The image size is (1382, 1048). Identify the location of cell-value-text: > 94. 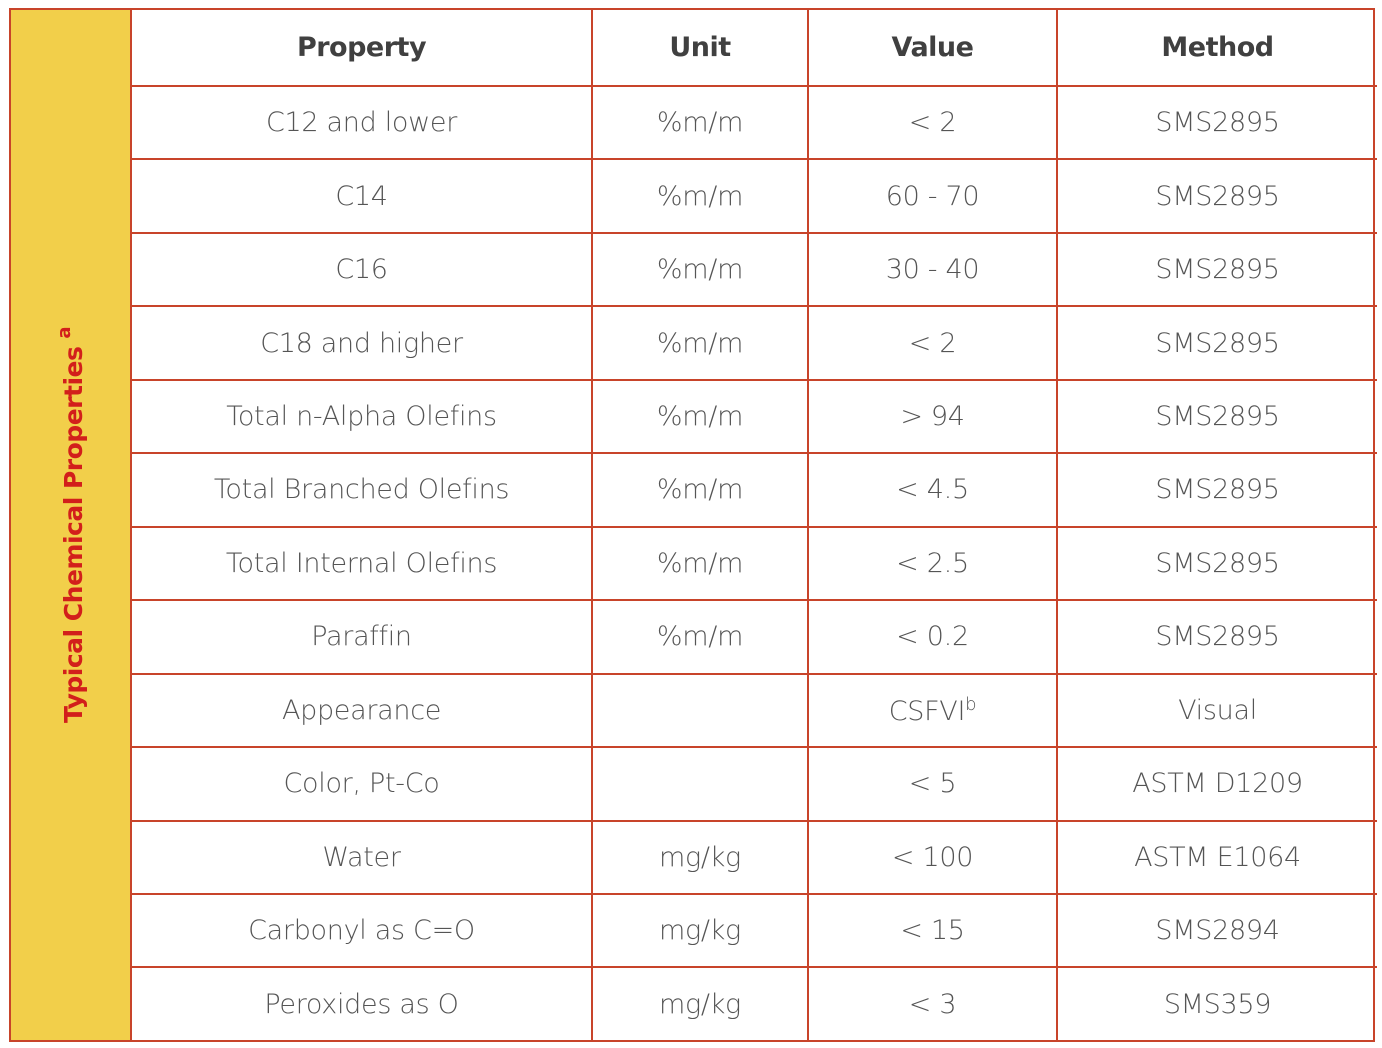
(932, 417).